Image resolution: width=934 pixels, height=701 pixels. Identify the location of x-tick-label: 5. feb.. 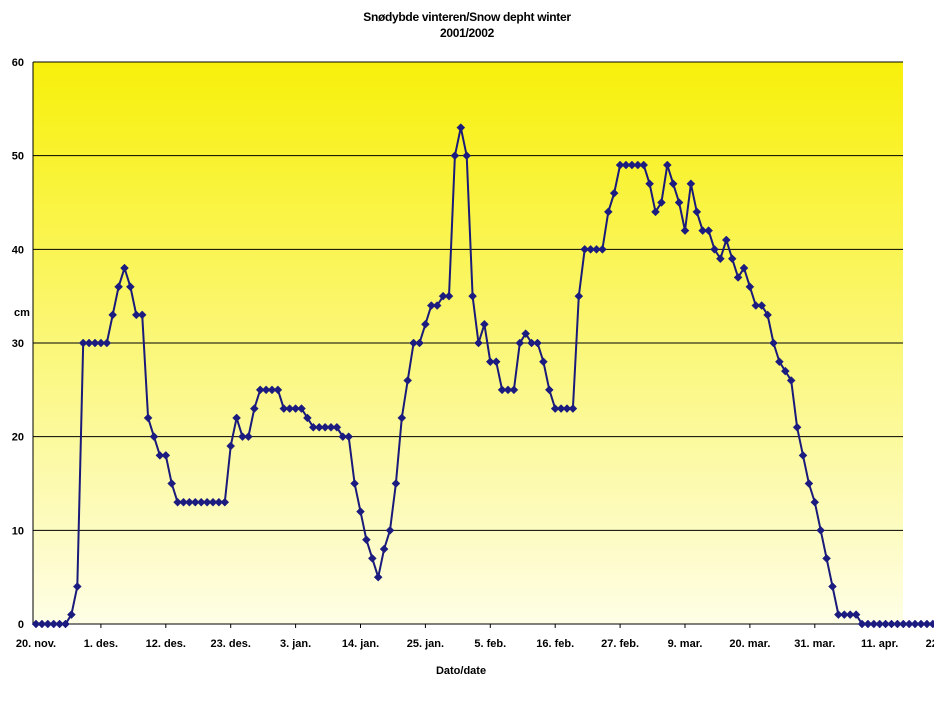
(490, 644).